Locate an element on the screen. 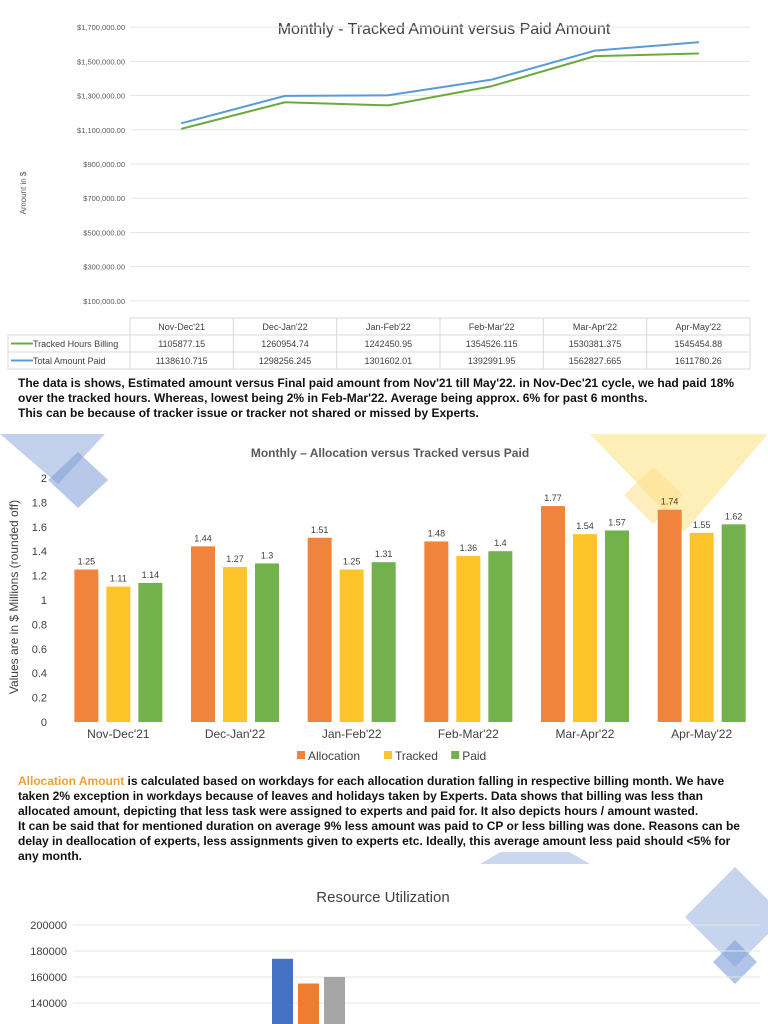  chart3-y-tick-label: 200000 is located at coordinates (48, 926).